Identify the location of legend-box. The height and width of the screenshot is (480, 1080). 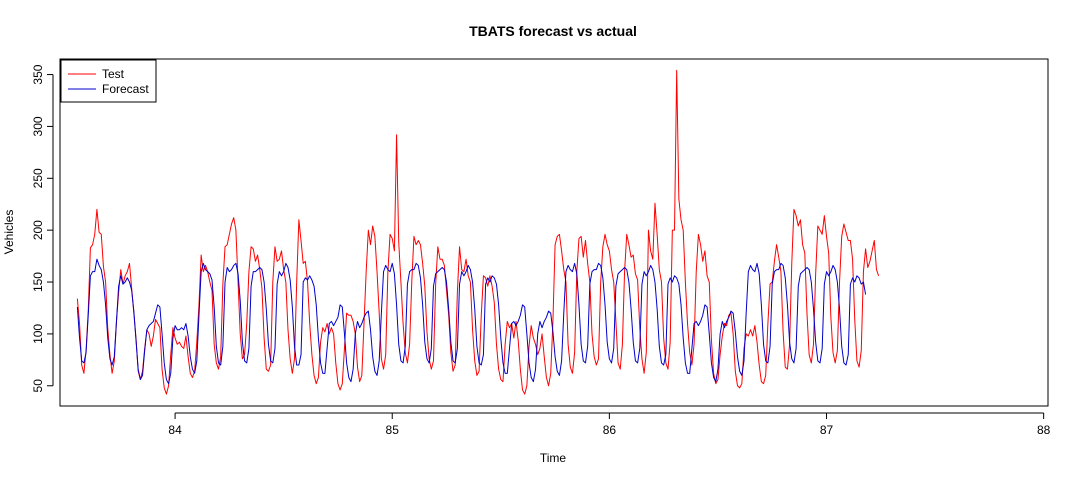
(108, 81).